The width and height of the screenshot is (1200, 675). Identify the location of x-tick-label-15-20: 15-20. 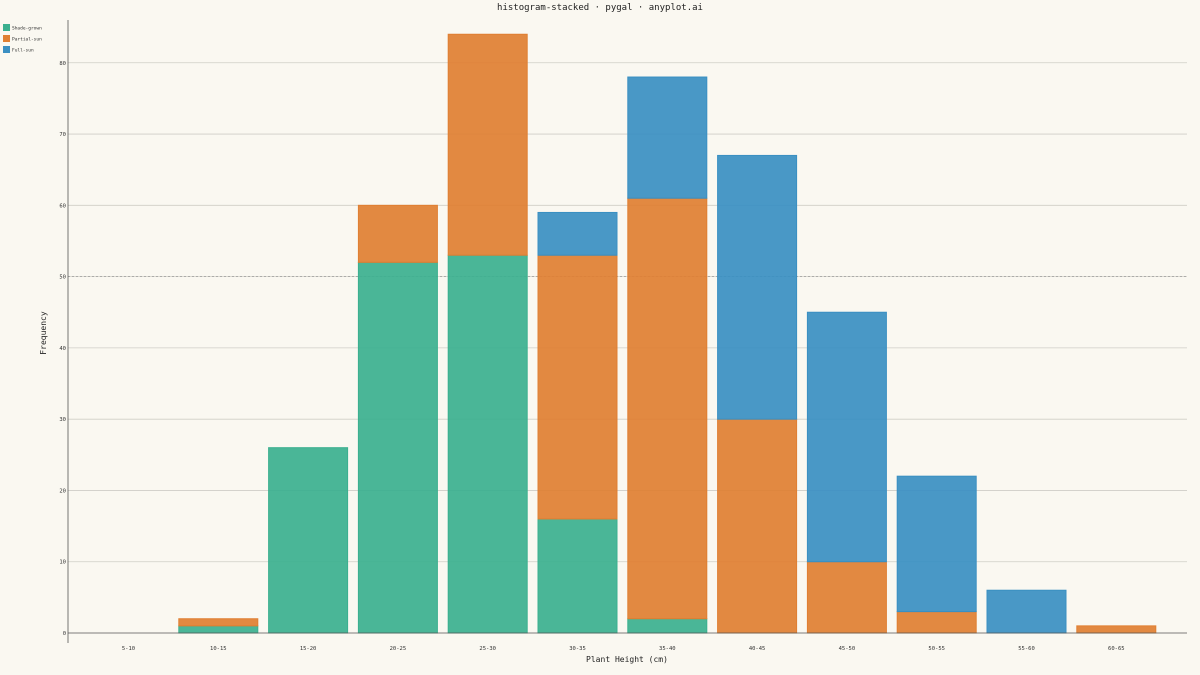
(308, 649).